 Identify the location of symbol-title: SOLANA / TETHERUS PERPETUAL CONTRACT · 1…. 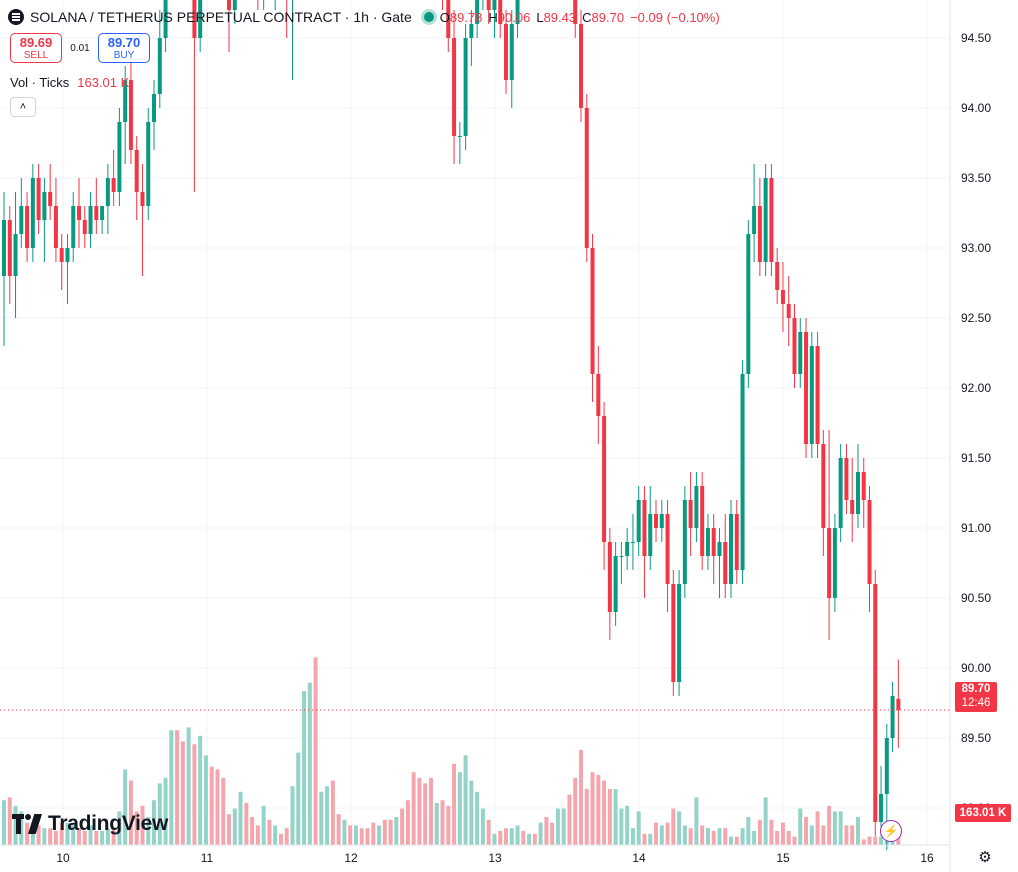
(221, 17).